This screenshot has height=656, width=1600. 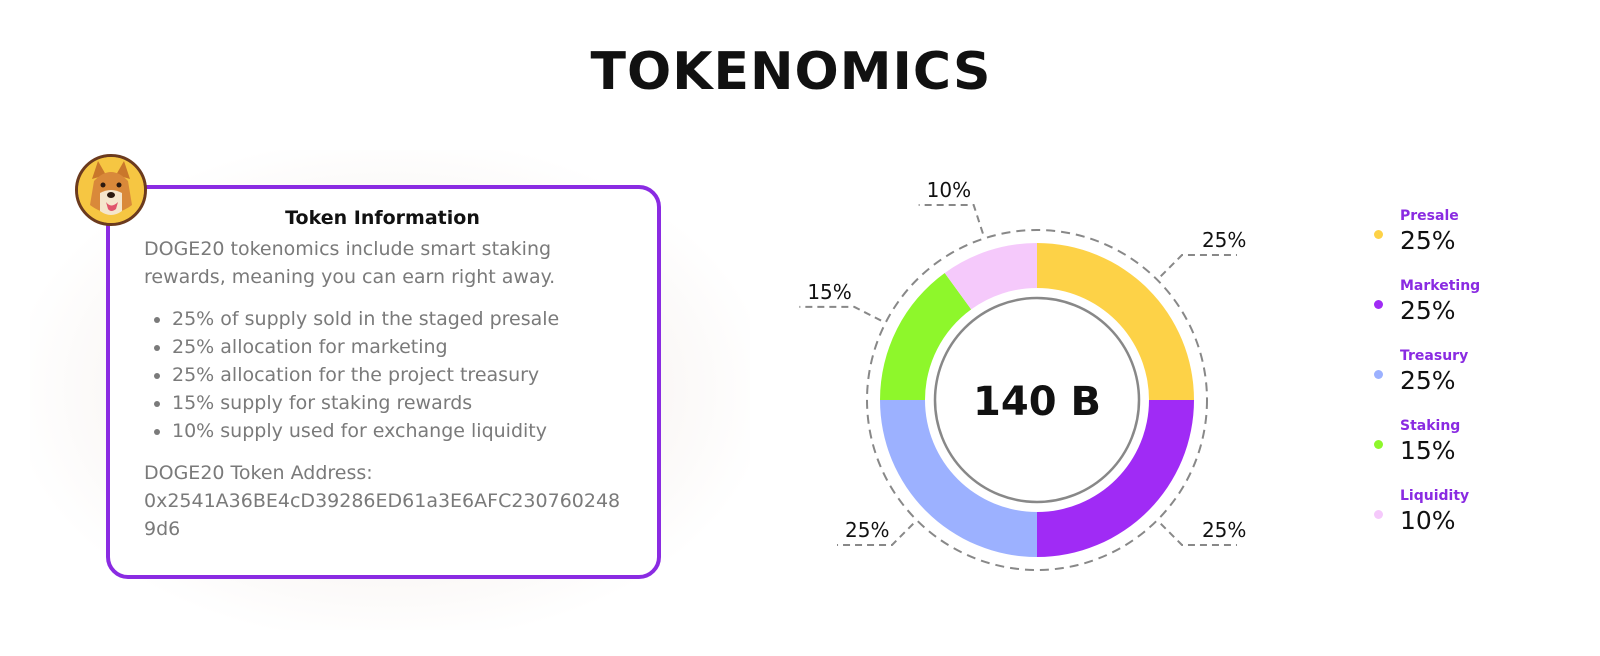 What do you see at coordinates (1435, 496) in the screenshot?
I see `legend-name: Liquidity` at bounding box center [1435, 496].